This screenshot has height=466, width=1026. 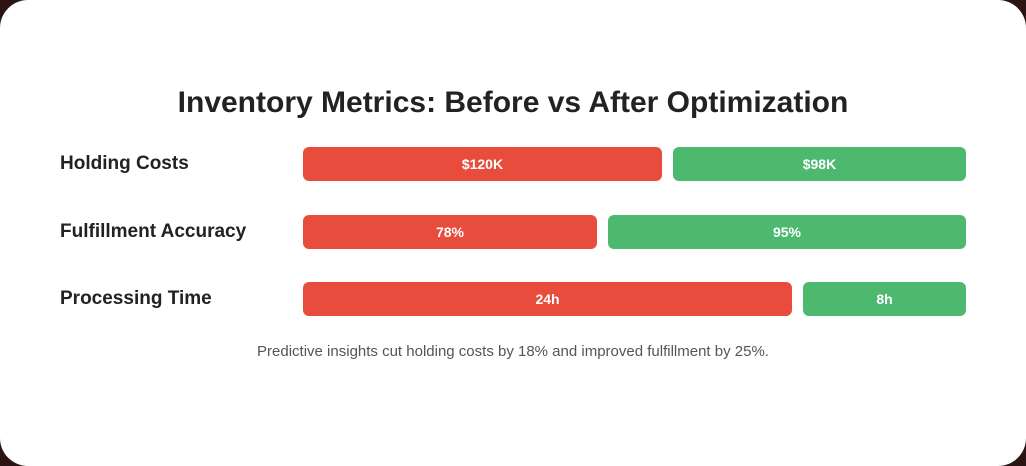 I want to click on metric-row: Fulfillment Accuracy 78% 95%, so click(x=513, y=231).